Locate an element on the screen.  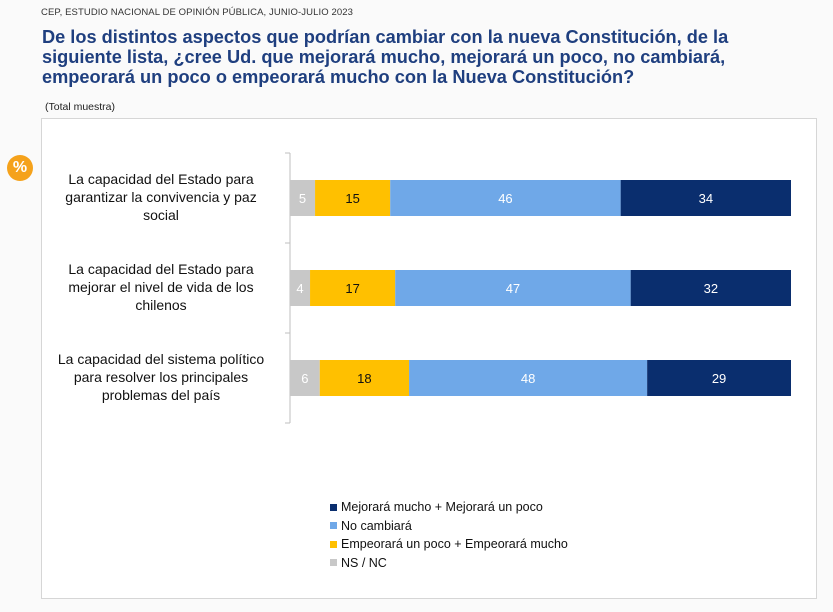
data-label: 6 is located at coordinates (304, 378).